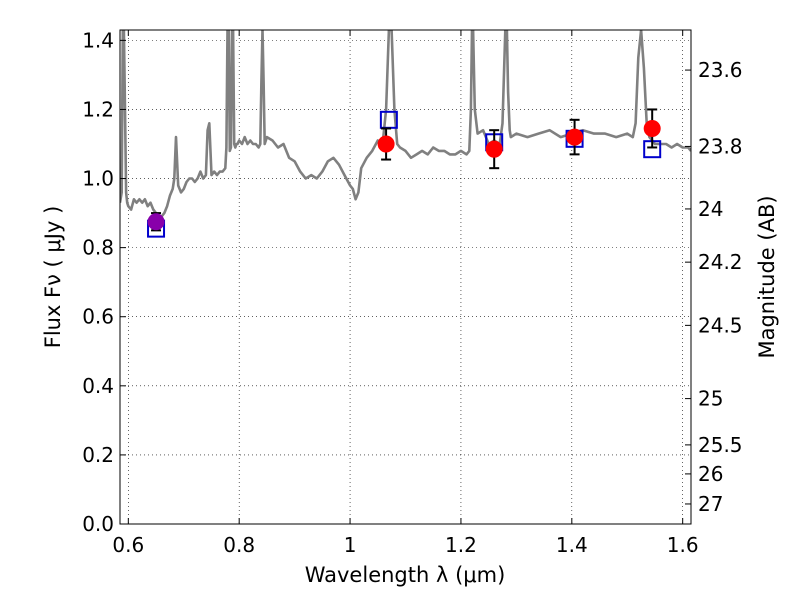 The width and height of the screenshot is (800, 600). Describe the element at coordinates (720, 445) in the screenshot. I see `right-tick-label: 25.5` at that location.